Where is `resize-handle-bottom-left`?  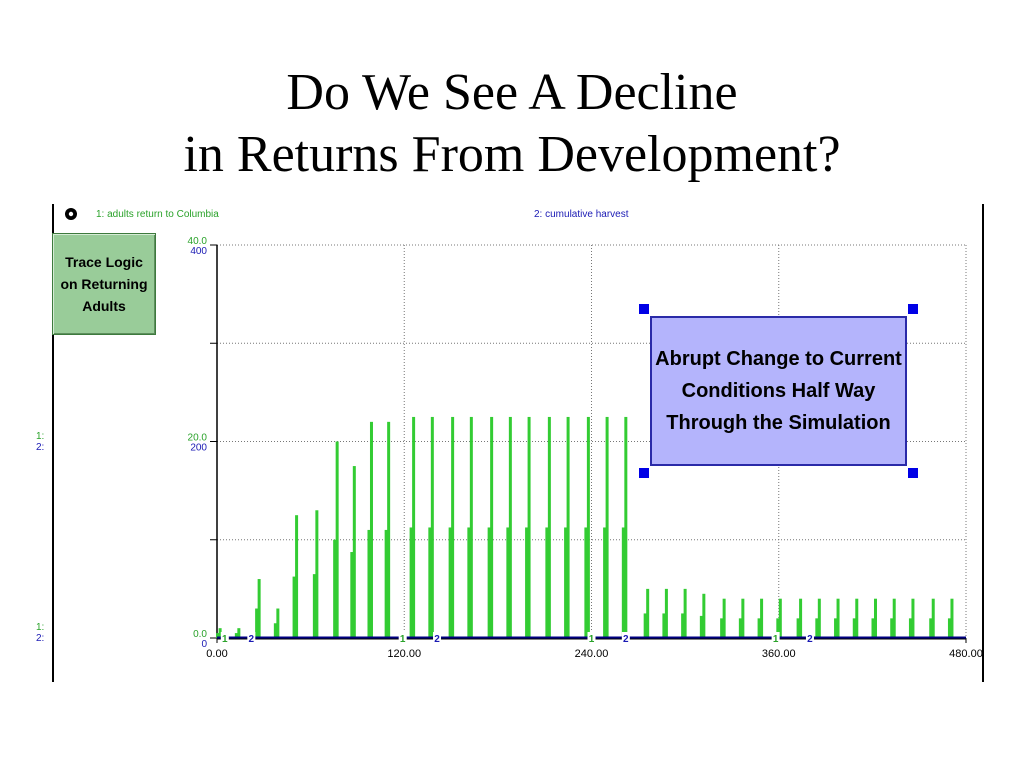 resize-handle-bottom-left is located at coordinates (644, 473).